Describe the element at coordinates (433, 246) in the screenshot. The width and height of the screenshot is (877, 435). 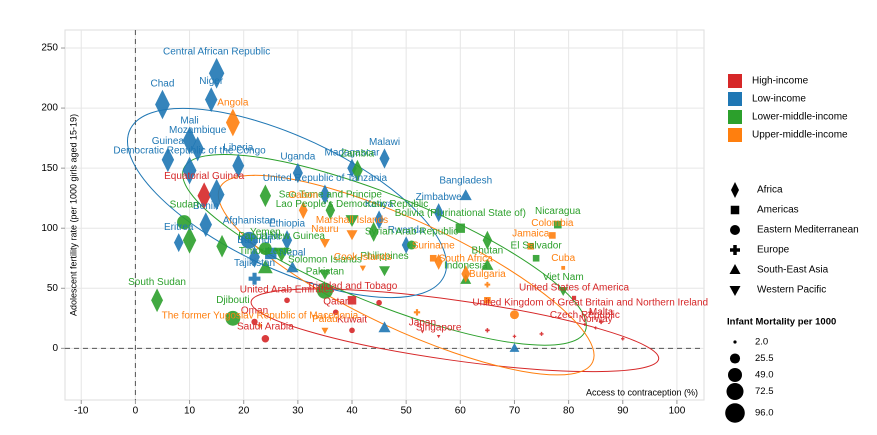
I see `point-label: Suriname` at that location.